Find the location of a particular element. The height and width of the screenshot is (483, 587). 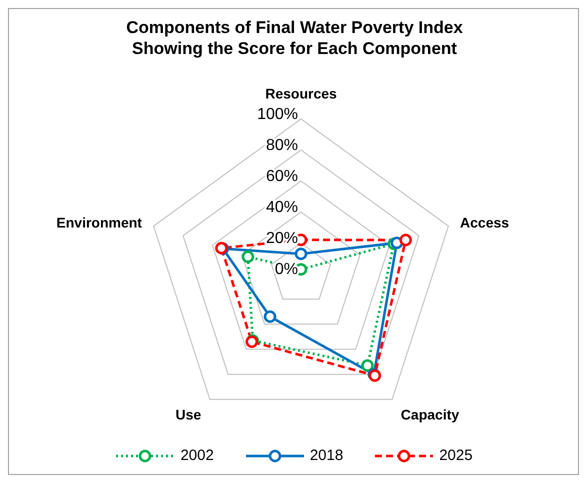

y-tick-label: 100% is located at coordinates (277, 115).